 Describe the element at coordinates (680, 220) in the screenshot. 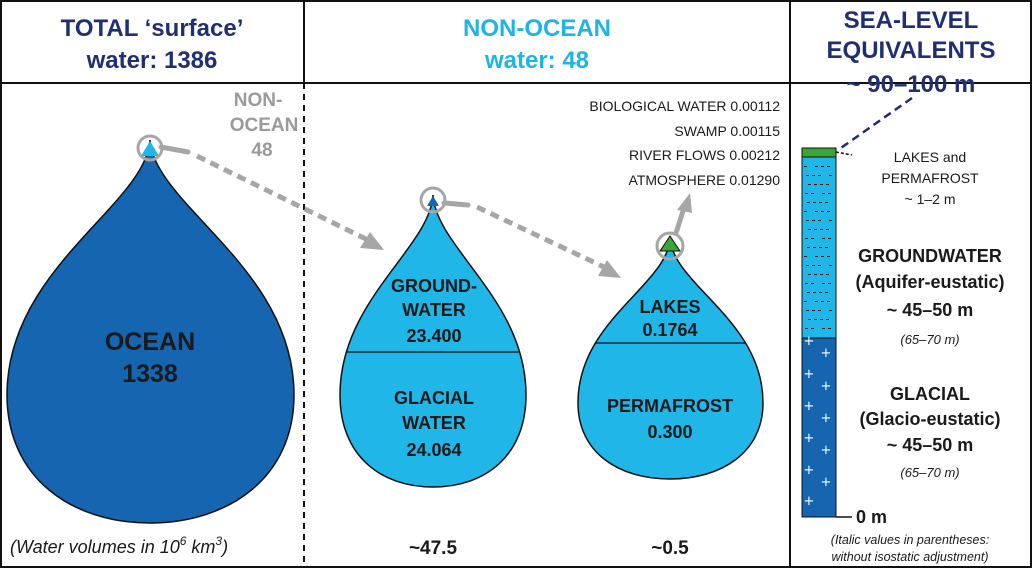

I see `arrow-to-minor-stores-shaft` at that location.